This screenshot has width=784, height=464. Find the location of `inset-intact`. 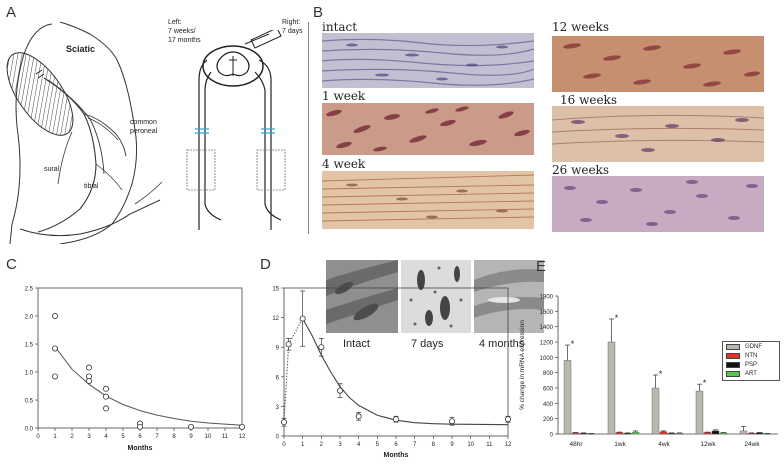

inset-intact is located at coordinates (362, 296).